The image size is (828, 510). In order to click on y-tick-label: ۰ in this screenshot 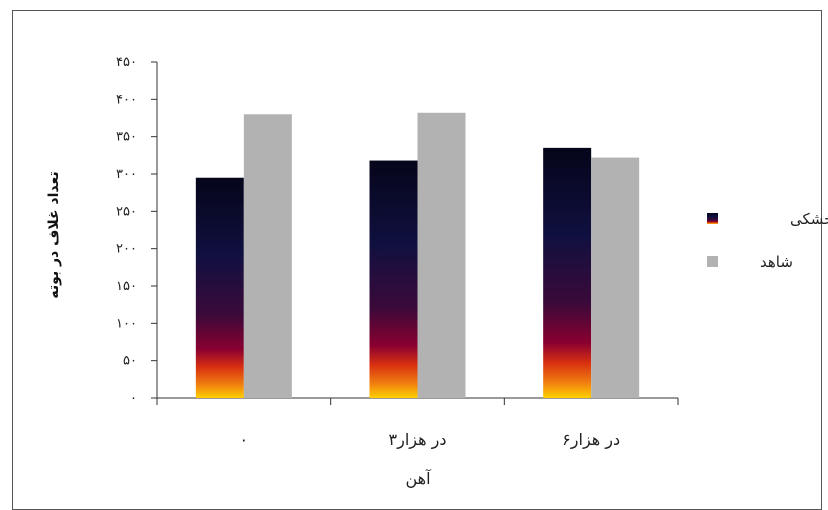, I will do `click(133, 398)`.